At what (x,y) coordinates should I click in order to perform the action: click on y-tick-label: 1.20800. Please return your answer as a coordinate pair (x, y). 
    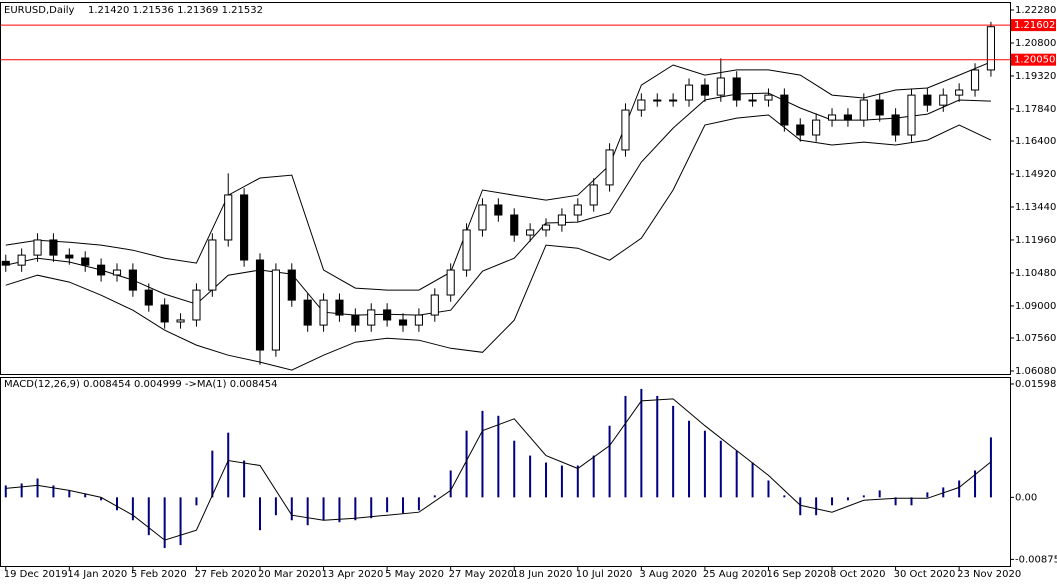
    Looking at the image, I should click on (1035, 43).